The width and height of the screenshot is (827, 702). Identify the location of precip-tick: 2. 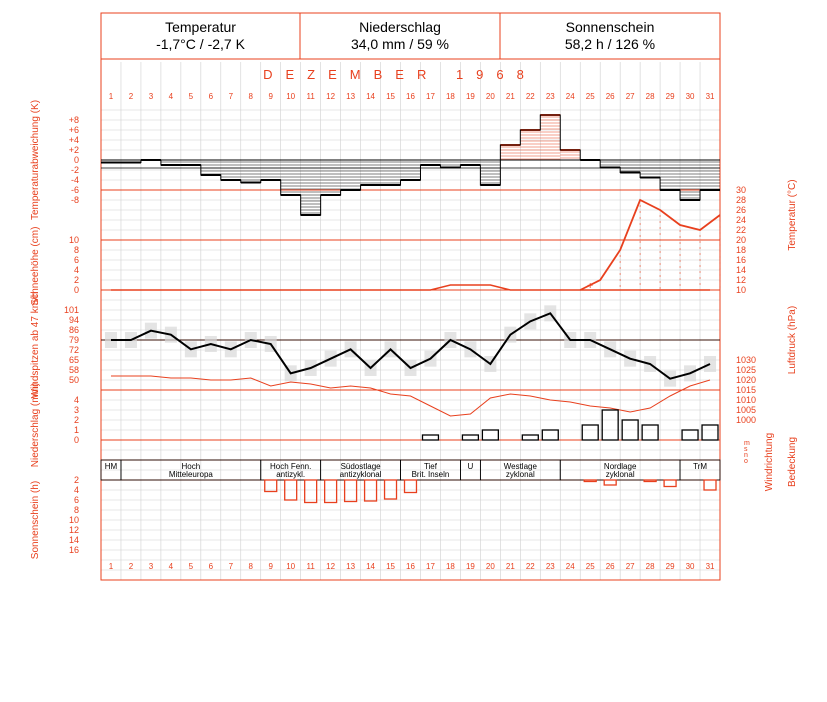
(76, 420).